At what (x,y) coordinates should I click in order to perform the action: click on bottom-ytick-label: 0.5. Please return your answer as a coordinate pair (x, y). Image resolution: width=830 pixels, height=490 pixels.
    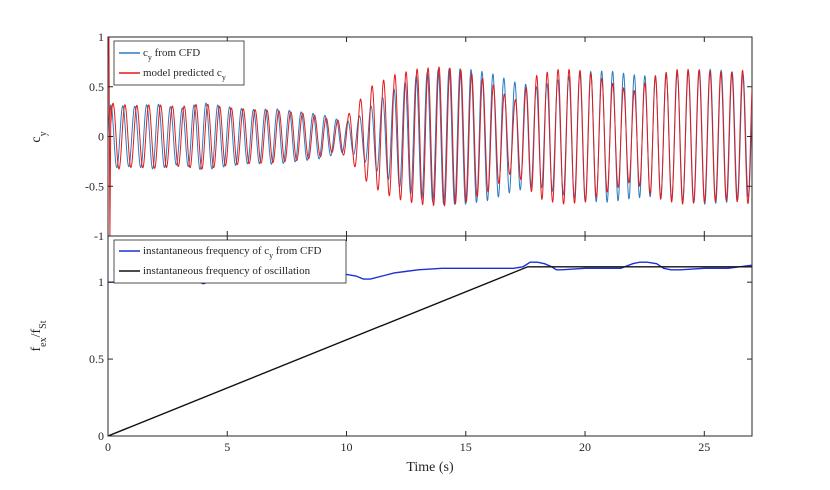
    Looking at the image, I should click on (96, 359).